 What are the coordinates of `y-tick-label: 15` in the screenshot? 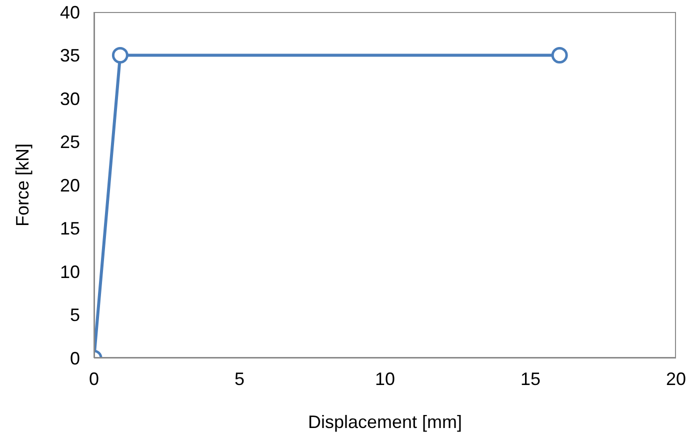 It's located at (70, 228).